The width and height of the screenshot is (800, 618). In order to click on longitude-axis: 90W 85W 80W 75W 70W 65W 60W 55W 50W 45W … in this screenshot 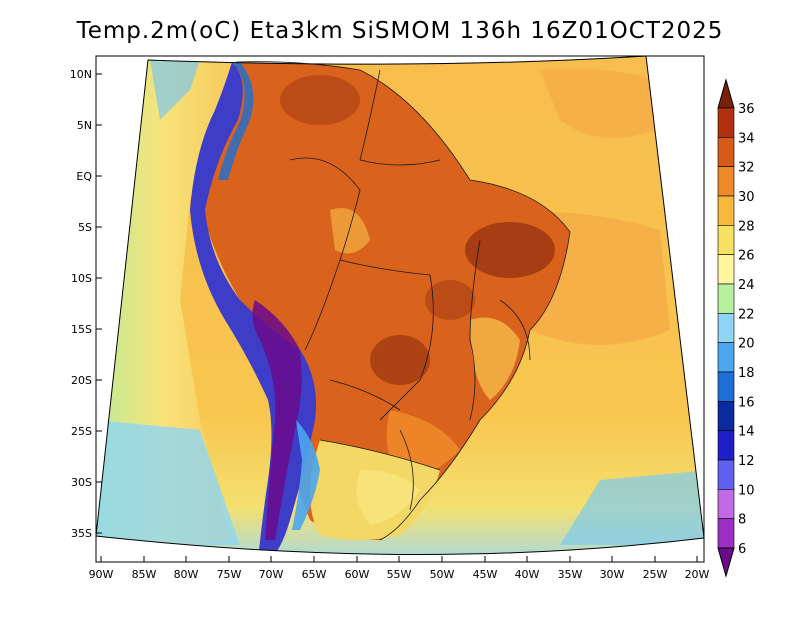, I will do `click(399, 568)`.